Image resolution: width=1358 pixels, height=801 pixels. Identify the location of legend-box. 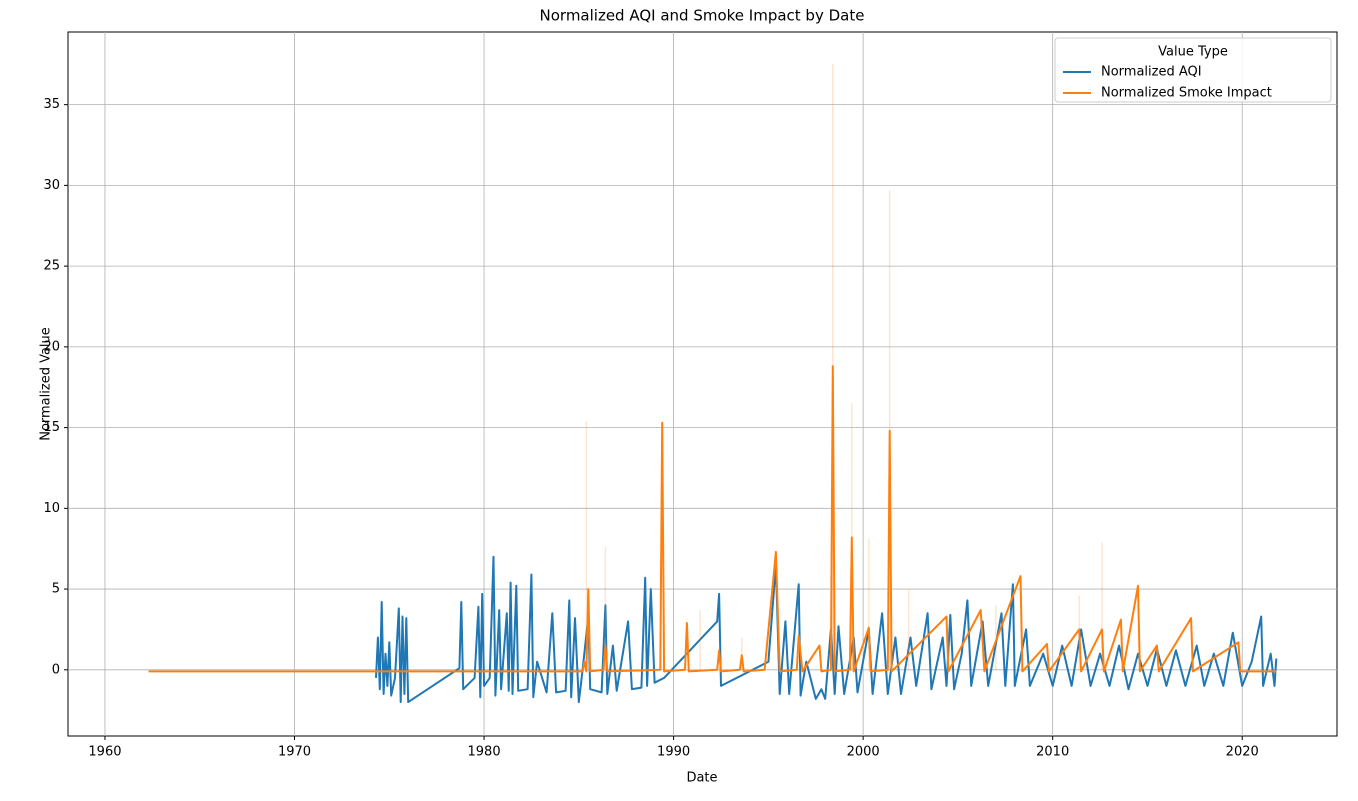
(1193, 70).